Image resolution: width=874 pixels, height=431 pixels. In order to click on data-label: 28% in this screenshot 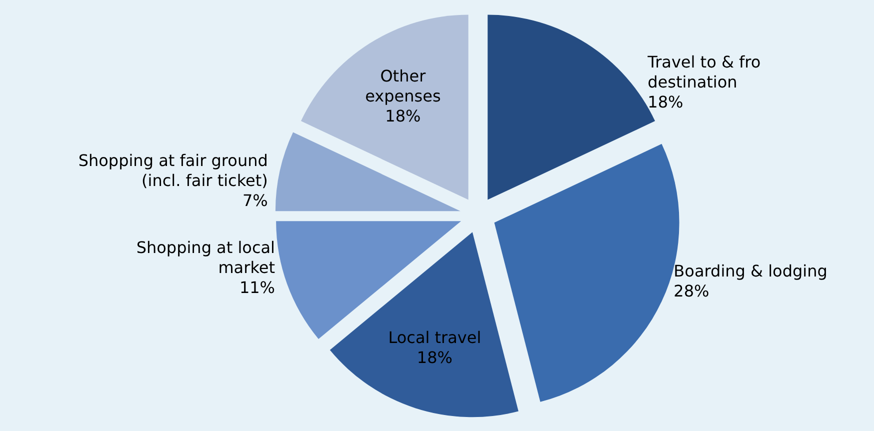, I will do `click(692, 291)`.